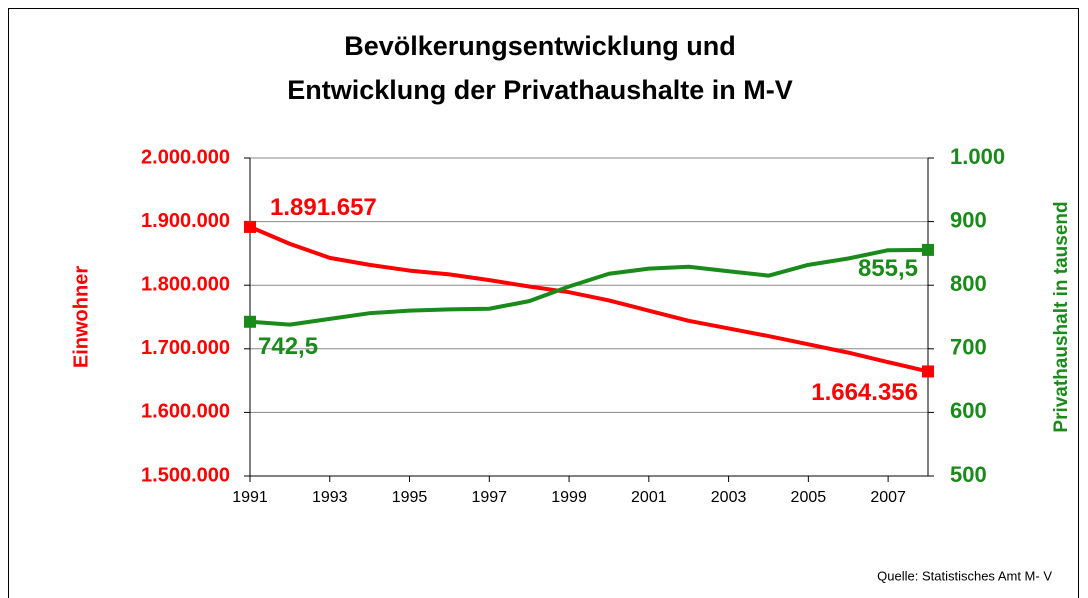  I want to click on y2-axis-label: Privathaushalt in tausend, so click(1061, 316).